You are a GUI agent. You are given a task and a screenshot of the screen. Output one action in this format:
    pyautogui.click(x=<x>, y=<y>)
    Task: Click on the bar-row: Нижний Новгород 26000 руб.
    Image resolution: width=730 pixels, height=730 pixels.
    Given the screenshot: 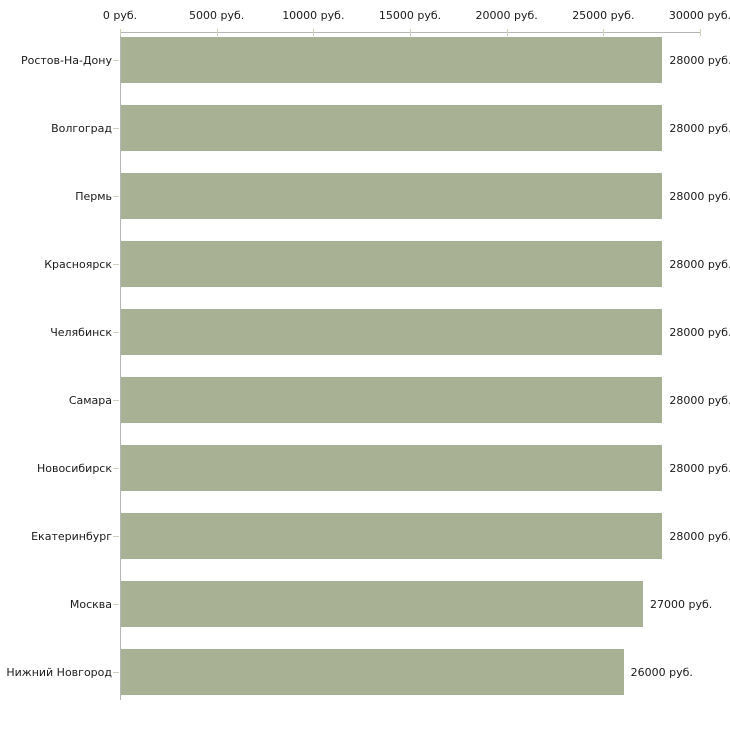 What is the action you would take?
    pyautogui.click(x=365, y=678)
    